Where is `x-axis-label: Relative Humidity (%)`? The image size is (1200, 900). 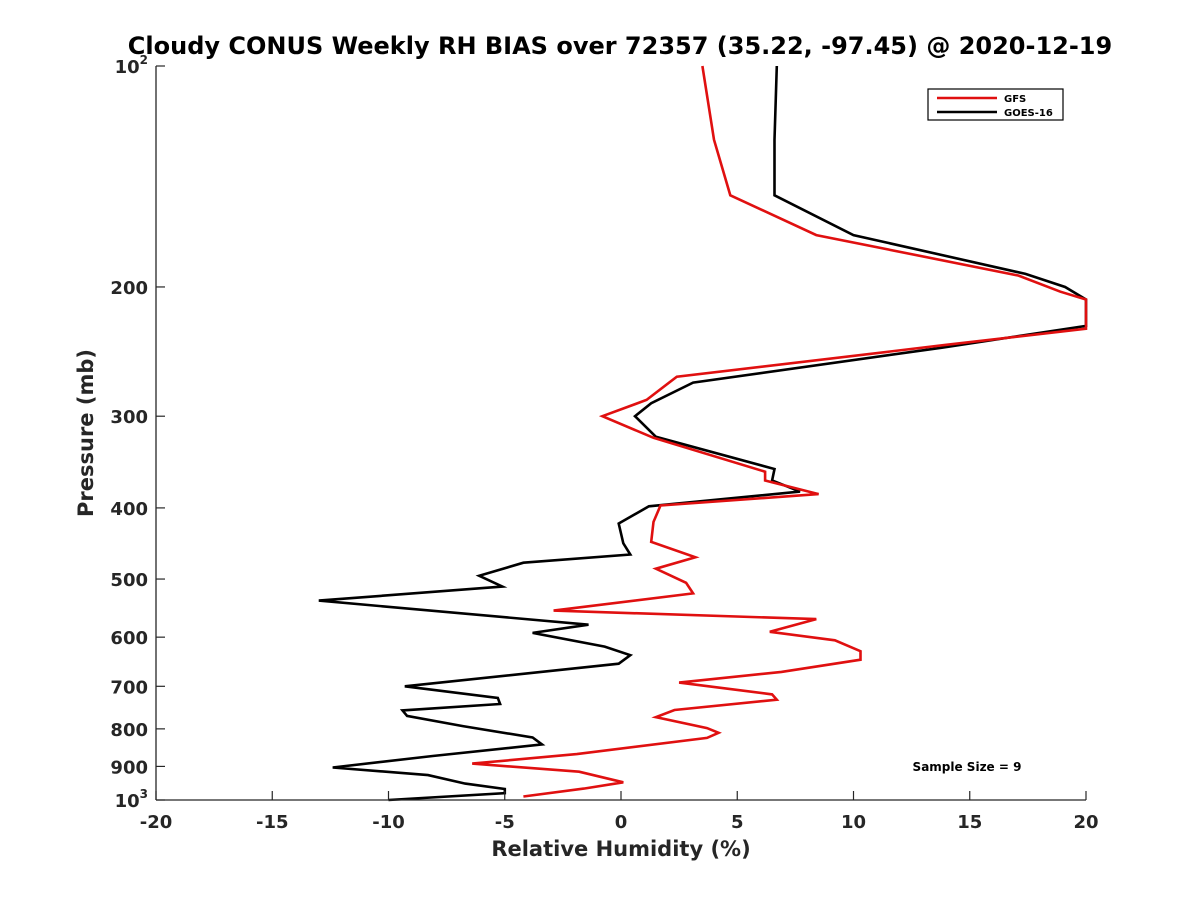 x-axis-label: Relative Humidity (%) is located at coordinates (620, 849).